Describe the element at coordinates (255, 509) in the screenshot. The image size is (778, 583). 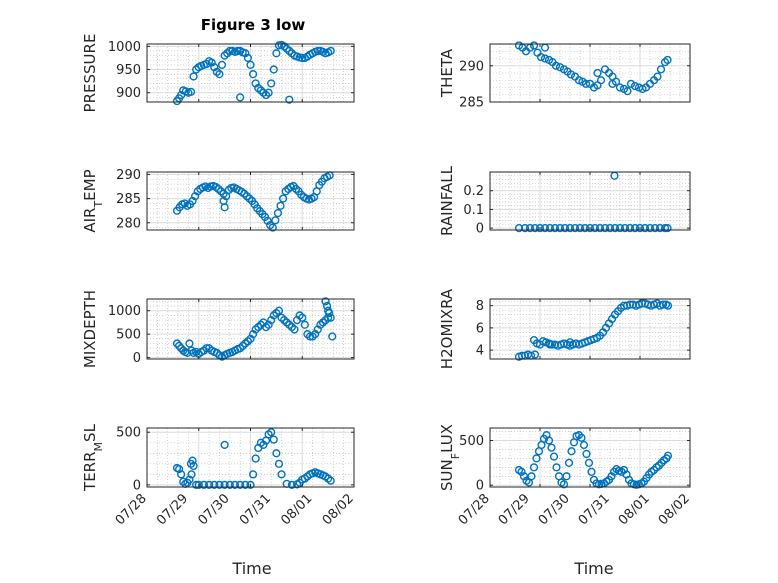
I see `x-tick-label: 07/31` at that location.